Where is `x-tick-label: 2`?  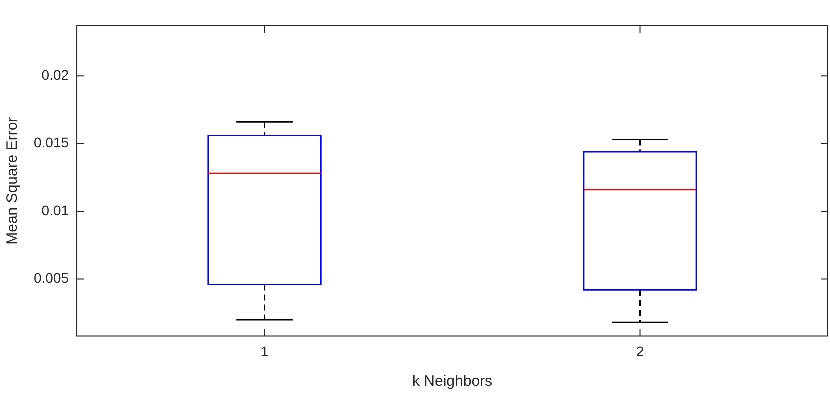 x-tick-label: 2 is located at coordinates (640, 351).